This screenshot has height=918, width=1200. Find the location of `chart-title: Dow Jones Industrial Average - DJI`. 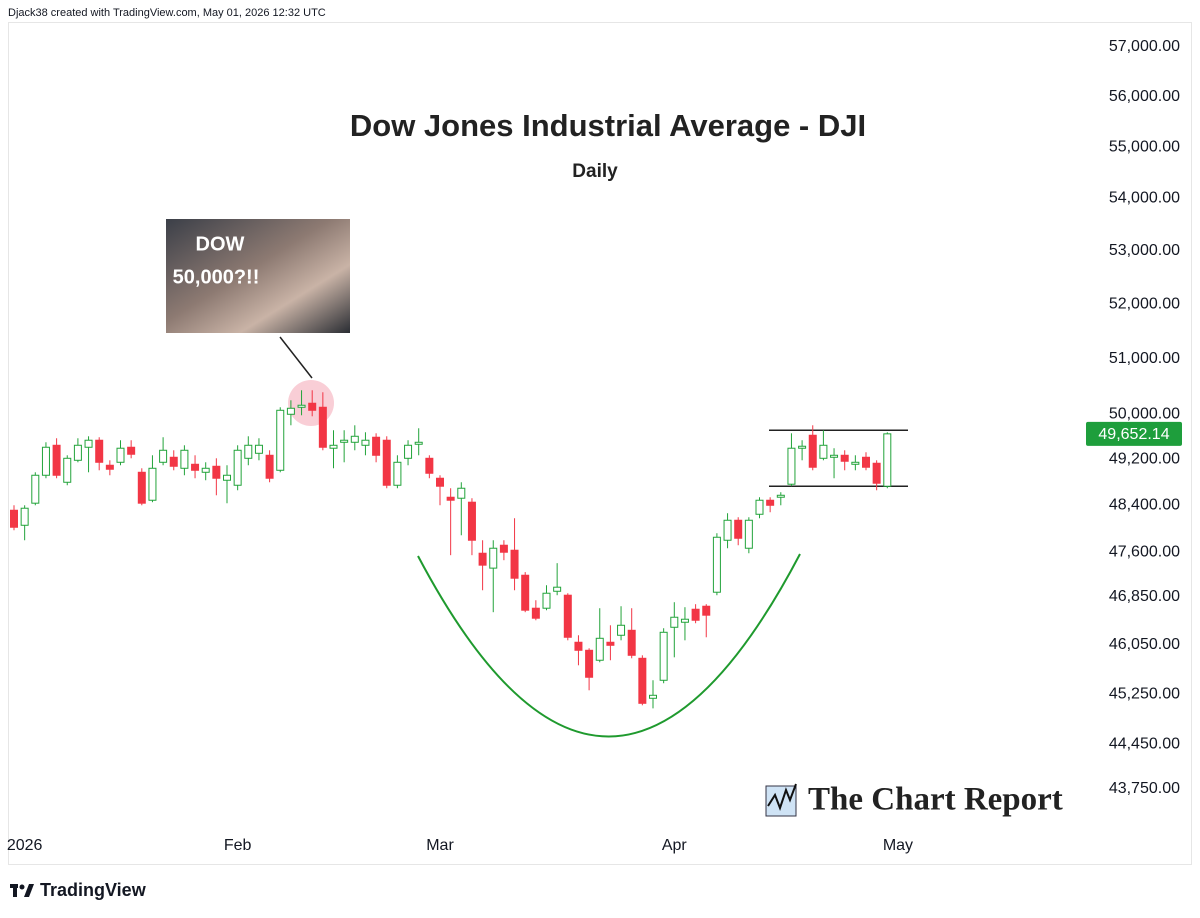

chart-title: Dow Jones Industrial Average - DJI is located at coordinates (608, 125).